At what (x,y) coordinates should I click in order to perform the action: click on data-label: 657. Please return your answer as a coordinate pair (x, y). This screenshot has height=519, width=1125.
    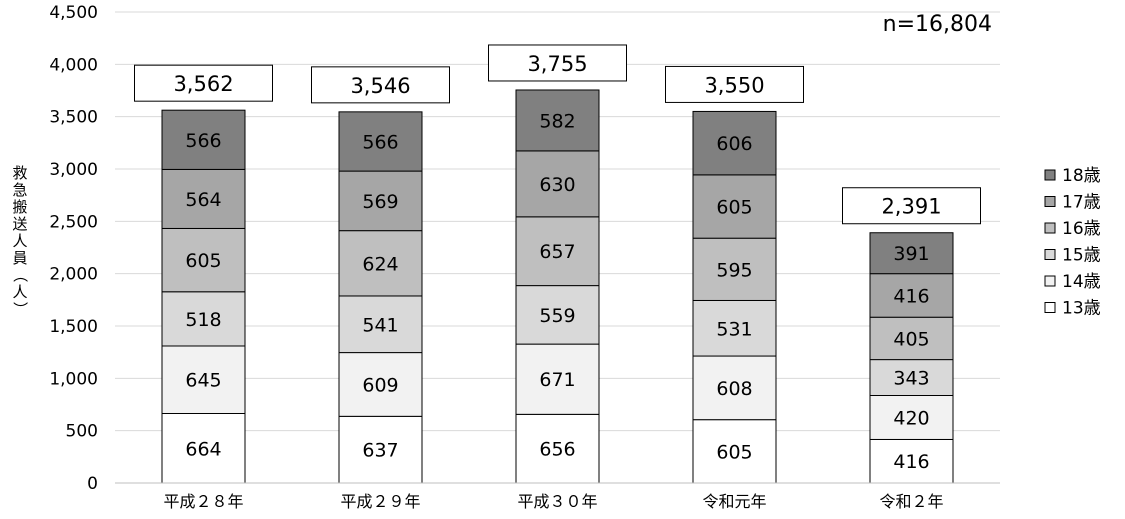
    Looking at the image, I should click on (557, 252).